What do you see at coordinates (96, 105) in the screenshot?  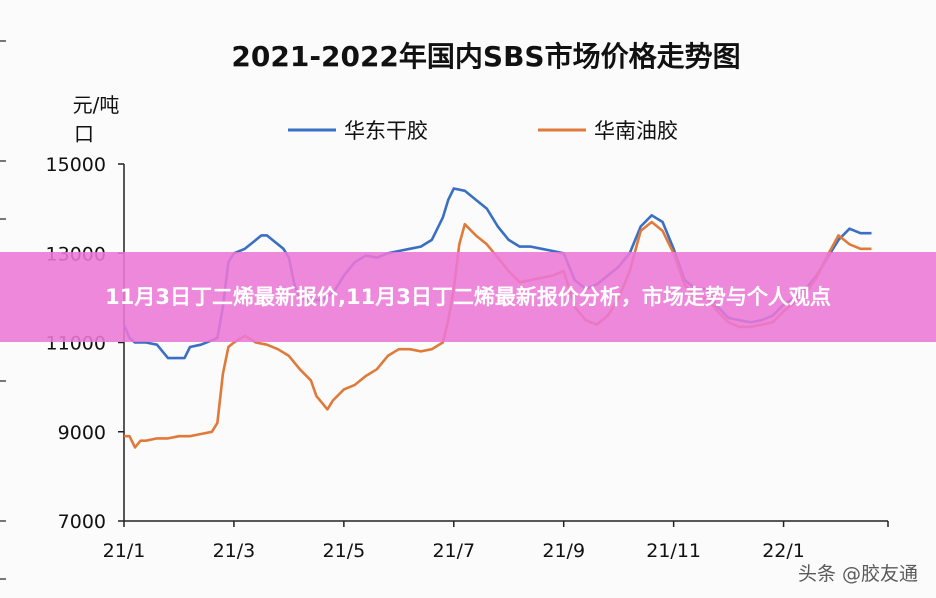 I see `y-unit-label-line1: 元/吨` at bounding box center [96, 105].